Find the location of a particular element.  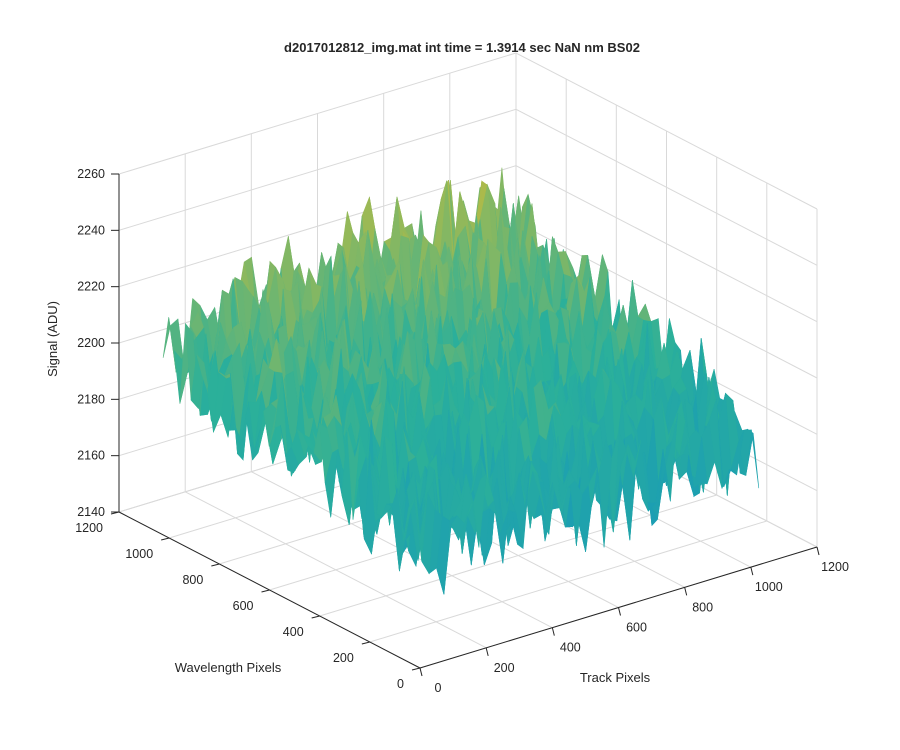

z-tick-label: 2260 is located at coordinates (91, 174).